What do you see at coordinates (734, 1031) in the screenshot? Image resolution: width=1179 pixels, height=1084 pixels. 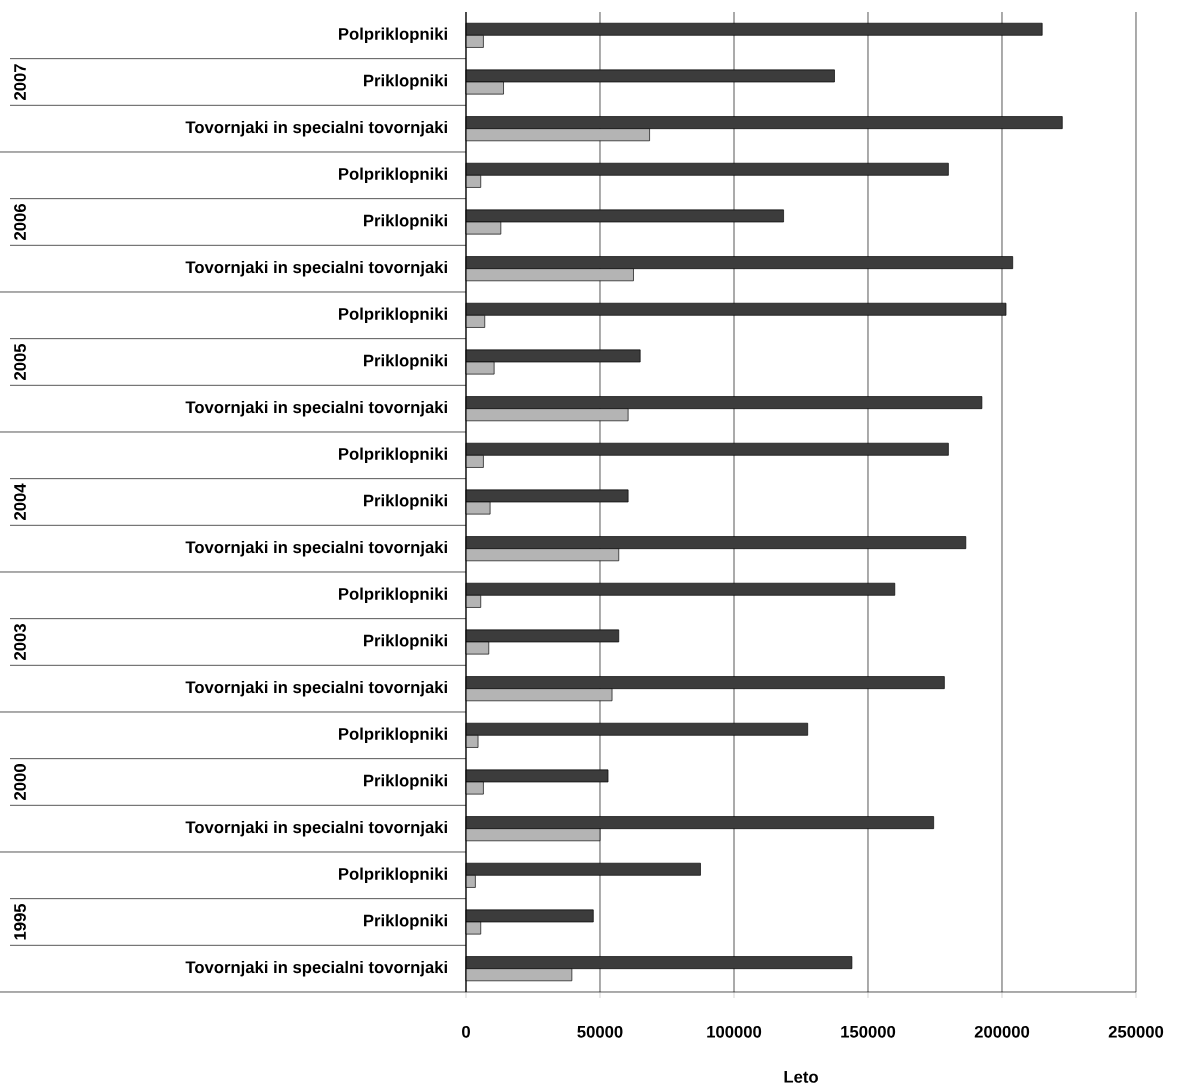 I see `x-tick-label: 100000` at bounding box center [734, 1031].